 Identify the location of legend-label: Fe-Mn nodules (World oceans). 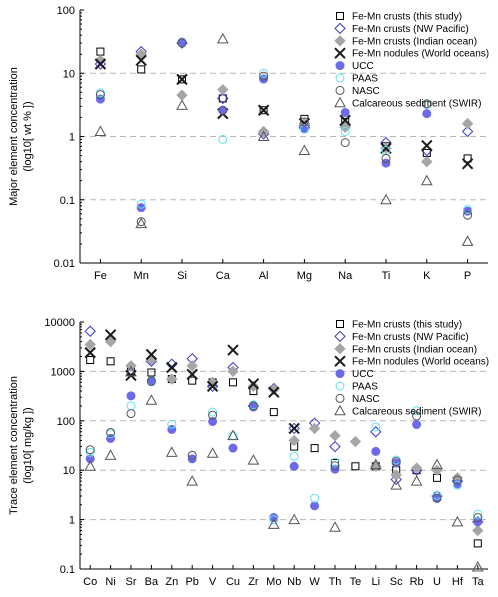
(420, 54).